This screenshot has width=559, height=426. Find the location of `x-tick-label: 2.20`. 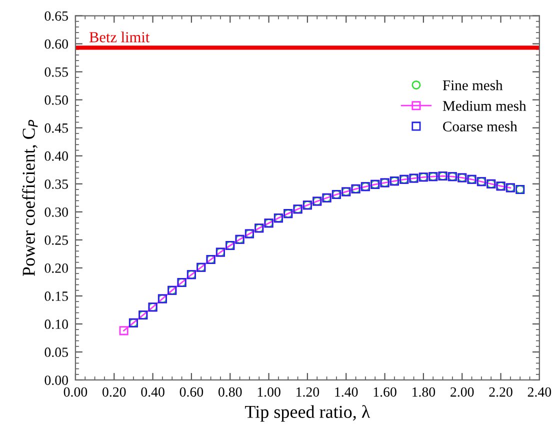

x-tick-label: 2.20 is located at coordinates (500, 392).